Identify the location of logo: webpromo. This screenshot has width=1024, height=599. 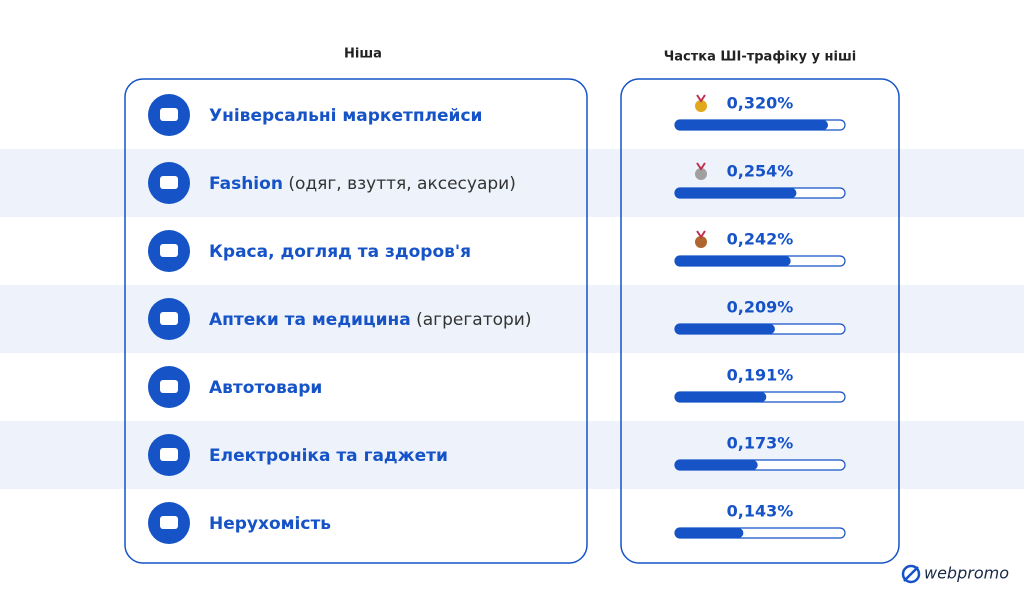
(955, 574).